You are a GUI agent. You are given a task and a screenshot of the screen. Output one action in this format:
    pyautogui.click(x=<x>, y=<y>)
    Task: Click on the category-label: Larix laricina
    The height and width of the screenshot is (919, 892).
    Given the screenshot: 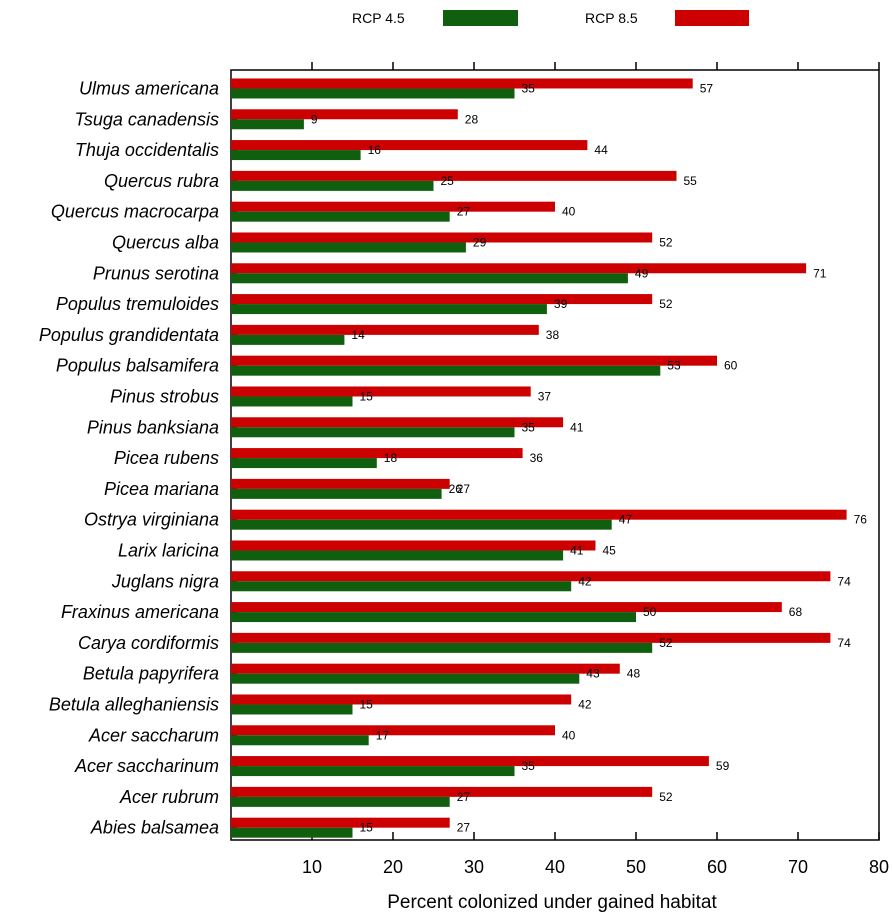 What is the action you would take?
    pyautogui.click(x=168, y=550)
    